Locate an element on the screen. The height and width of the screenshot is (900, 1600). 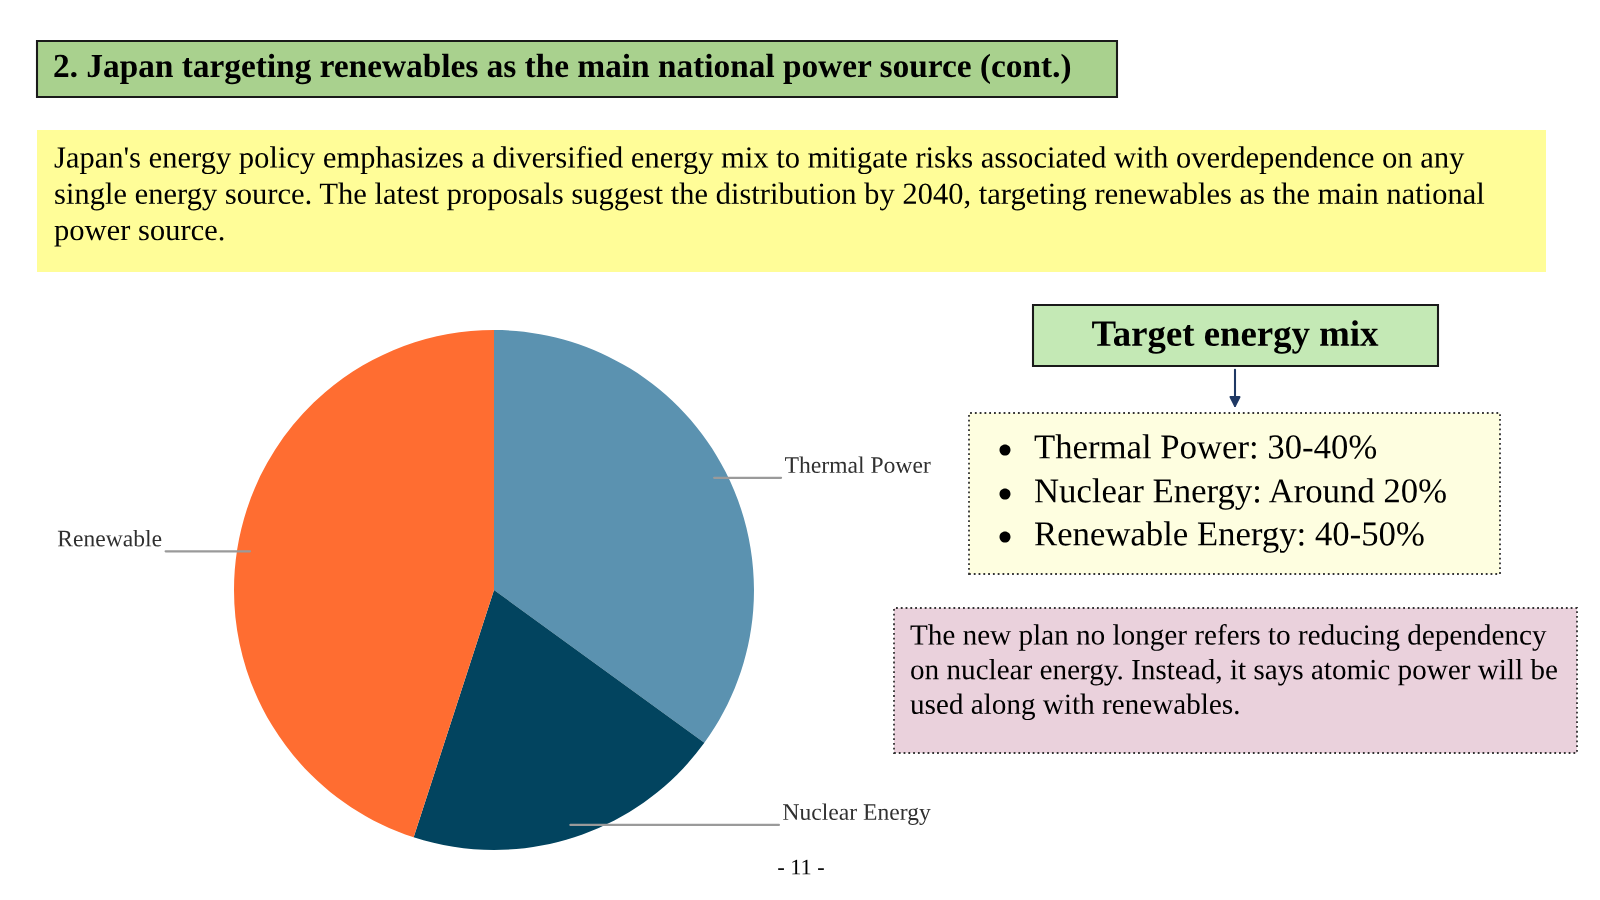
slice-label: Renewable is located at coordinates (109, 538).